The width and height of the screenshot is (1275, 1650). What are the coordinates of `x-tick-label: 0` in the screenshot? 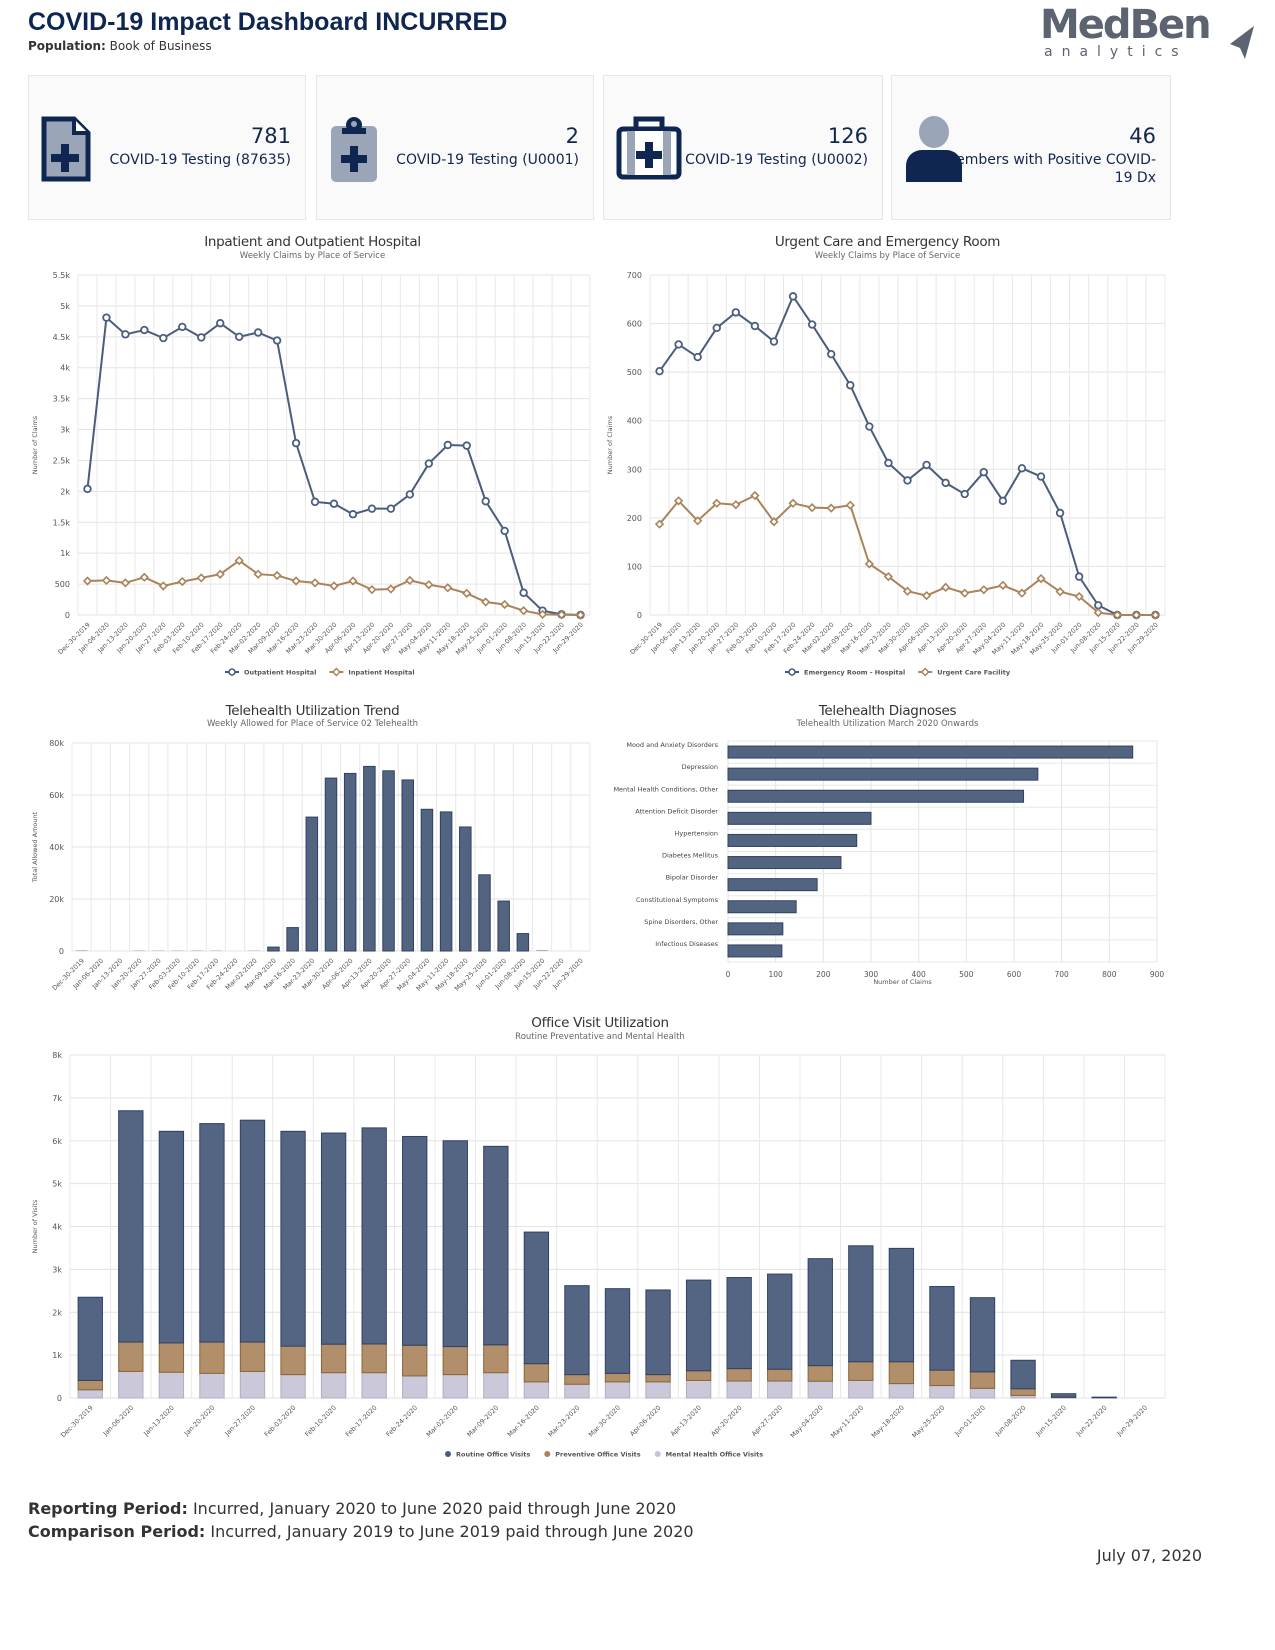 It's located at (728, 974).